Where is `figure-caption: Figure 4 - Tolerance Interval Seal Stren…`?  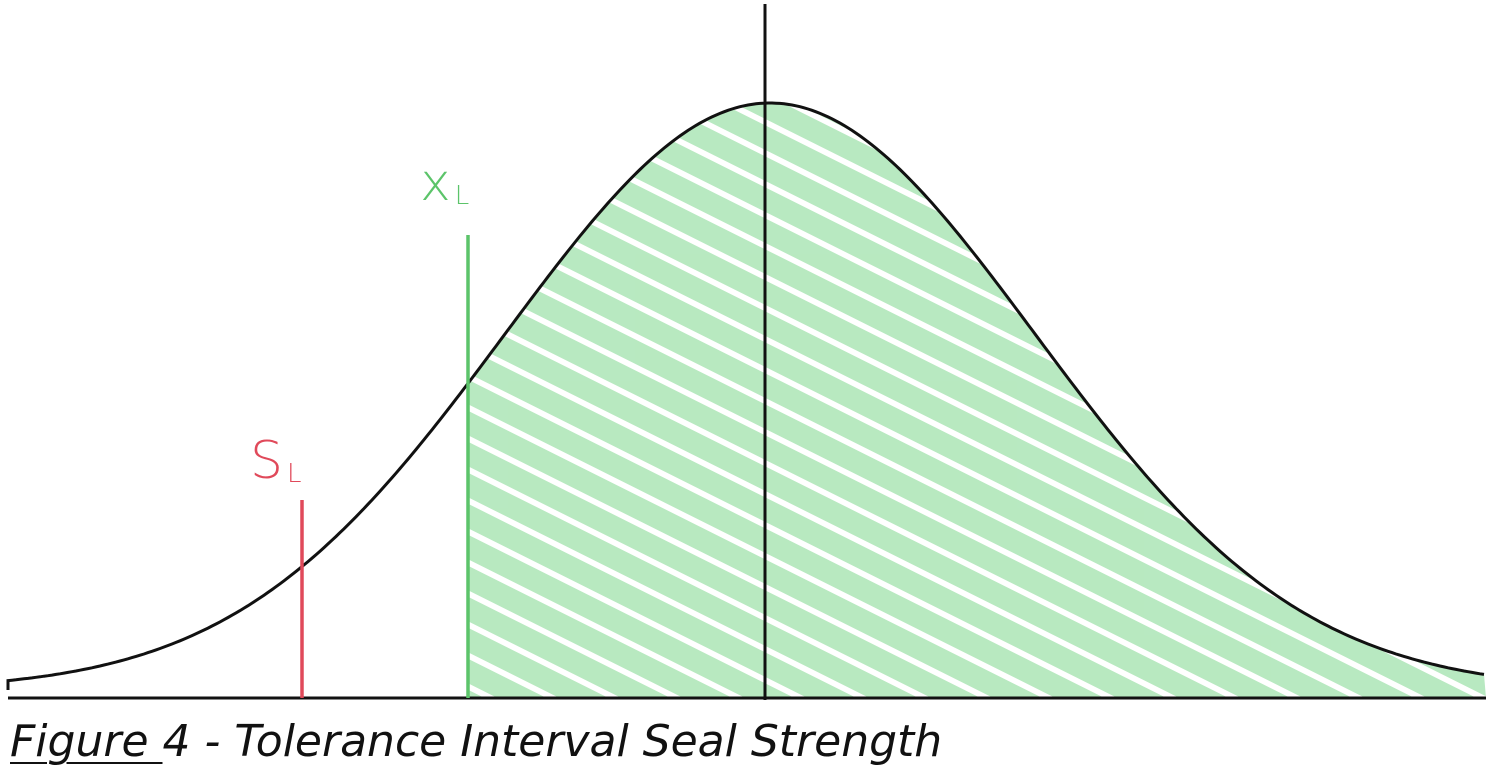 figure-caption: Figure 4 - Tolerance Interval Seal Stren… is located at coordinates (476, 742).